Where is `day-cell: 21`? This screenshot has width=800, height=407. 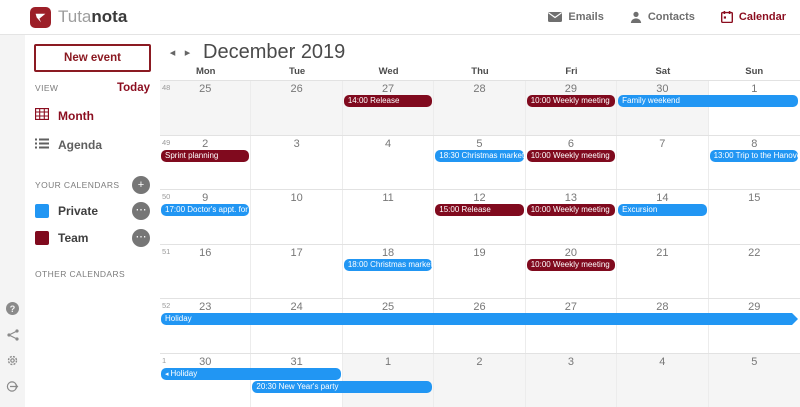 day-cell: 21 is located at coordinates (663, 271).